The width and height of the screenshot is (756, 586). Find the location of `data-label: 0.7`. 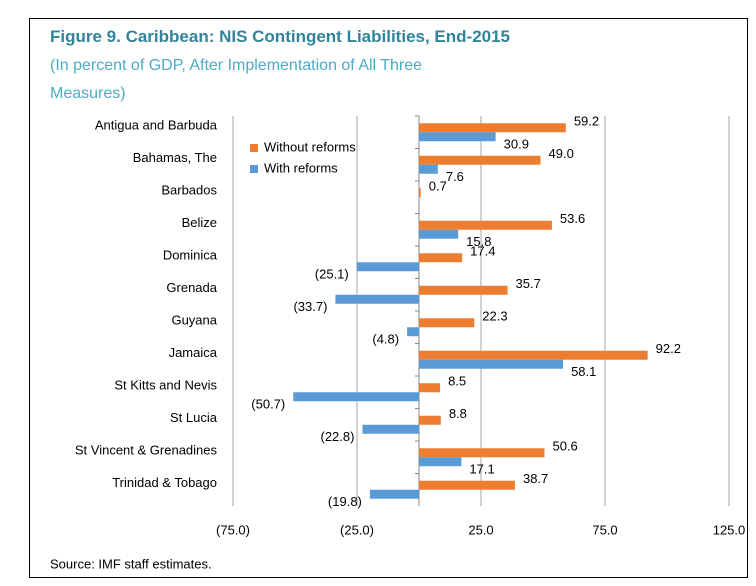

data-label: 0.7 is located at coordinates (438, 186).